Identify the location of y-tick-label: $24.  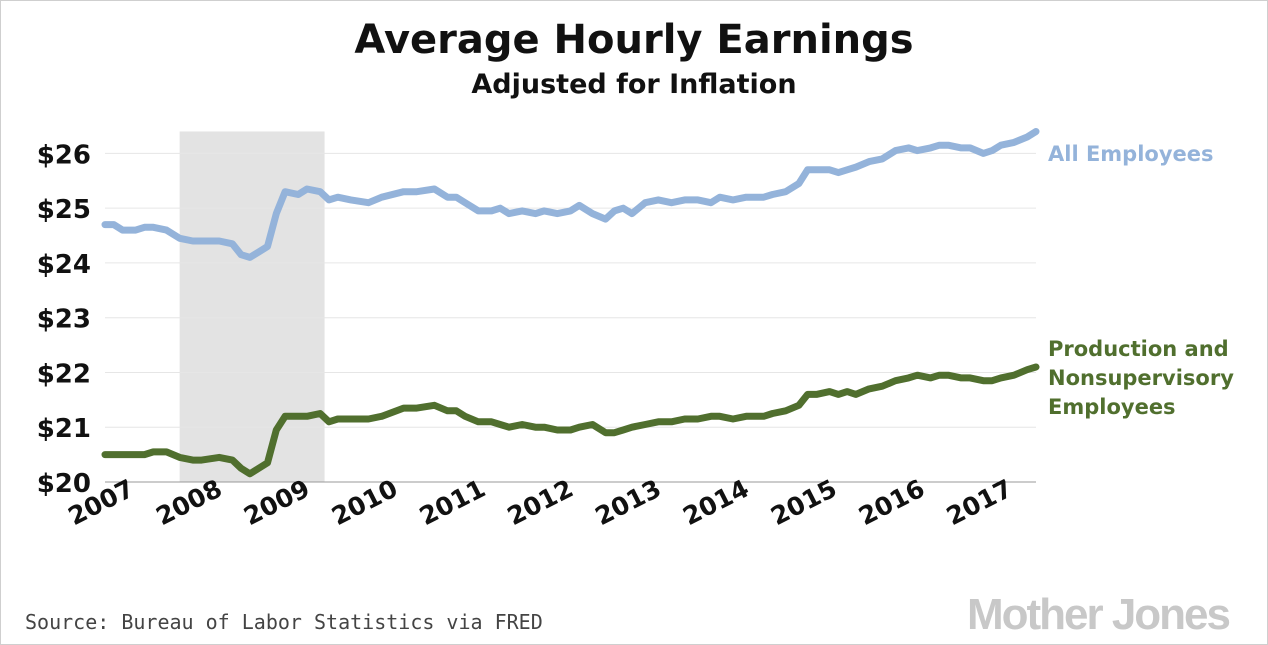
(64, 265).